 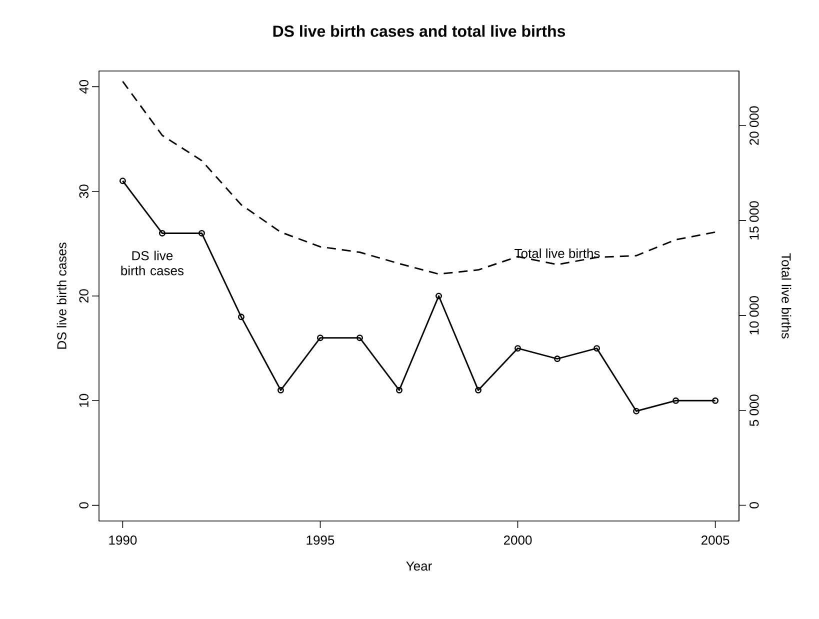 I want to click on y-axis-title: DS live birth cases, so click(x=61, y=295).